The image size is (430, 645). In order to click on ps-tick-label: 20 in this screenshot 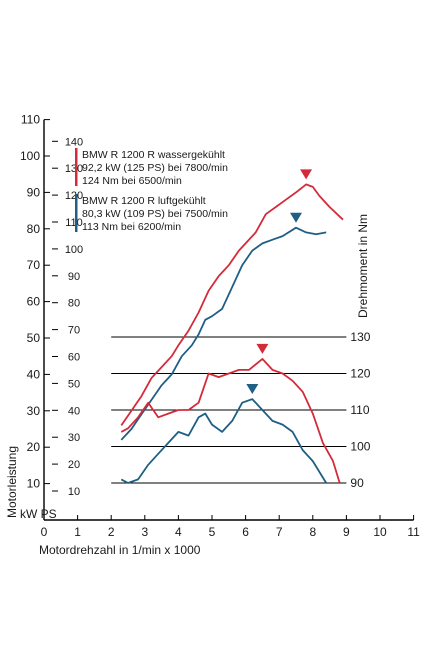, I will do `click(74, 465)`.